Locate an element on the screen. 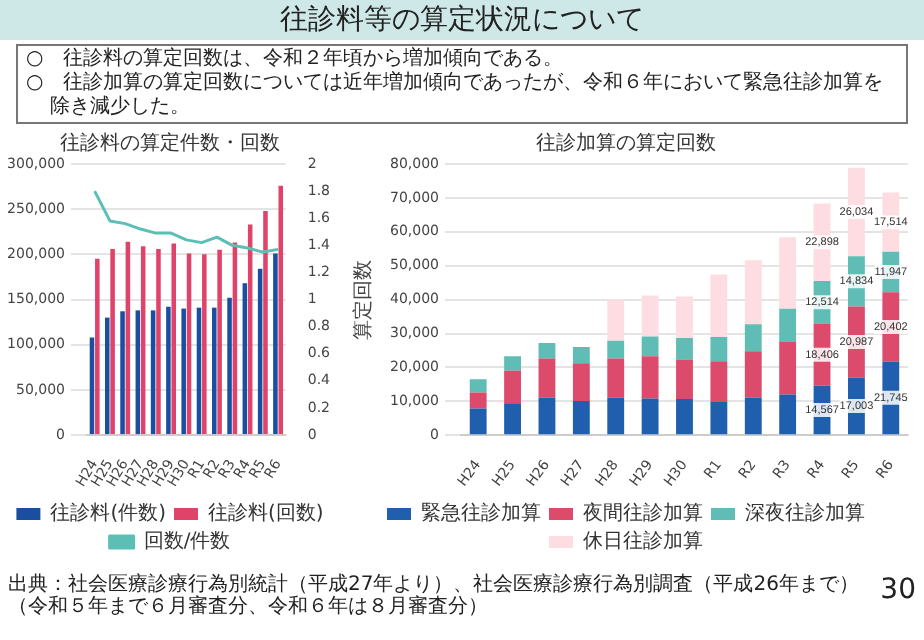 The width and height of the screenshot is (924, 640). legend-label: 往診料(件数) is located at coordinates (108, 513).